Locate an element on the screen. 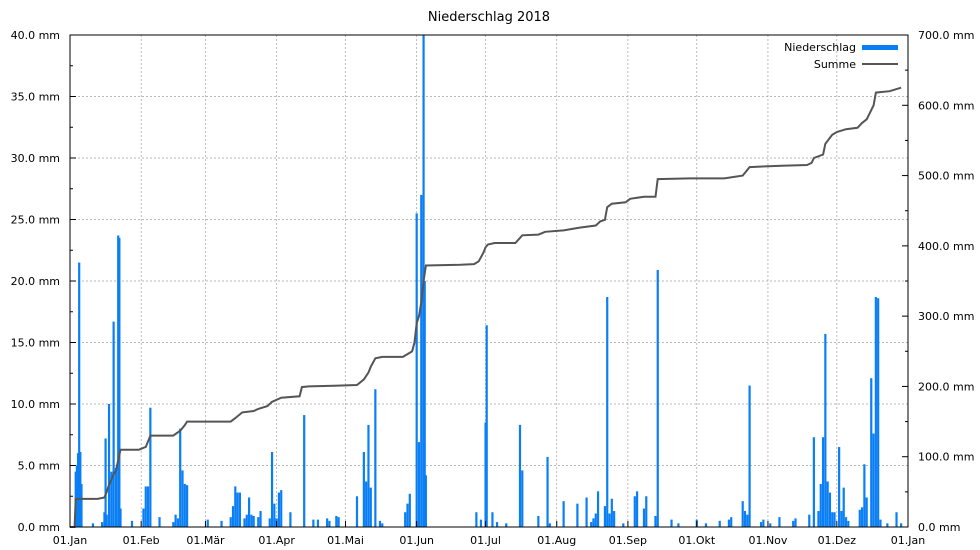  x-tick-label: 01.Feb is located at coordinates (141, 540).